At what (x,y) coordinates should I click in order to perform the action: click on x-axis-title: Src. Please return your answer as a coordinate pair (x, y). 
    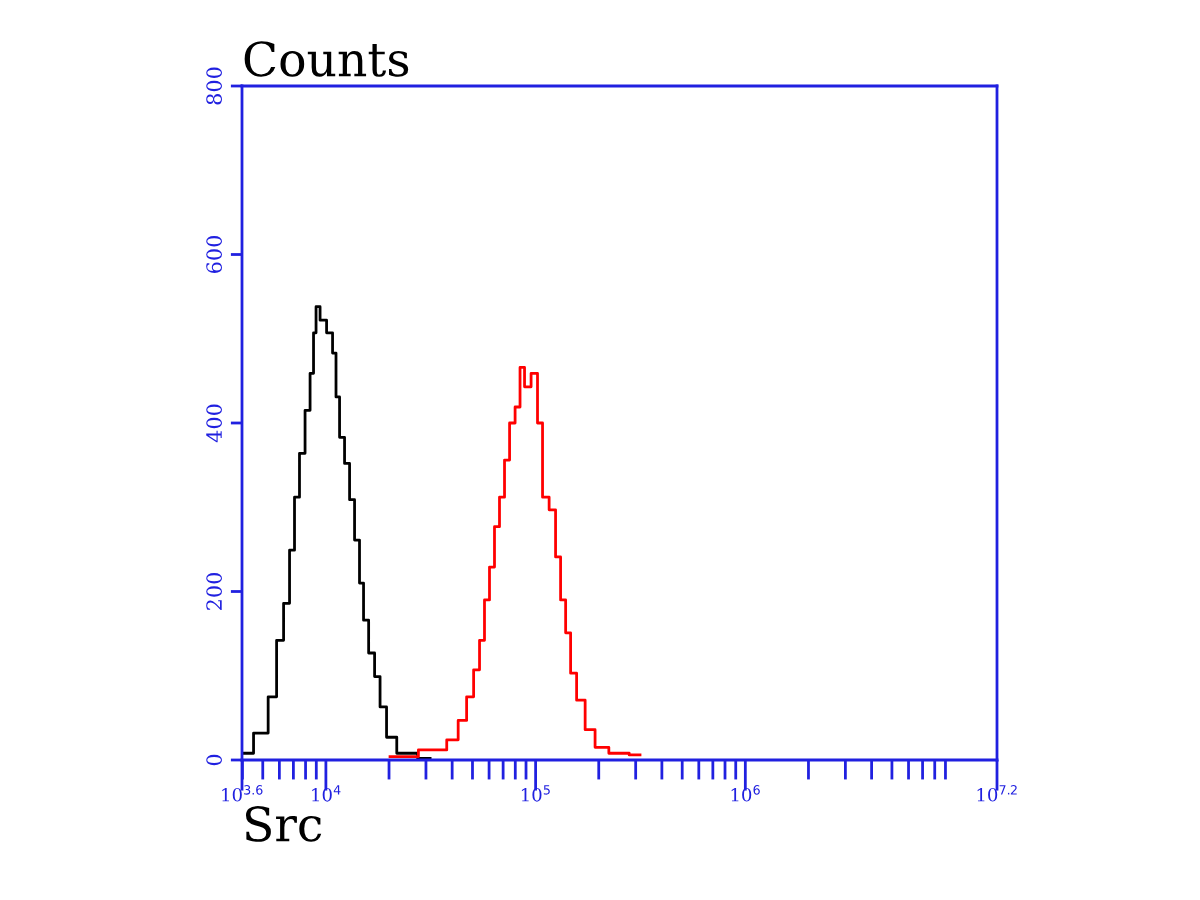
    Looking at the image, I should click on (283, 824).